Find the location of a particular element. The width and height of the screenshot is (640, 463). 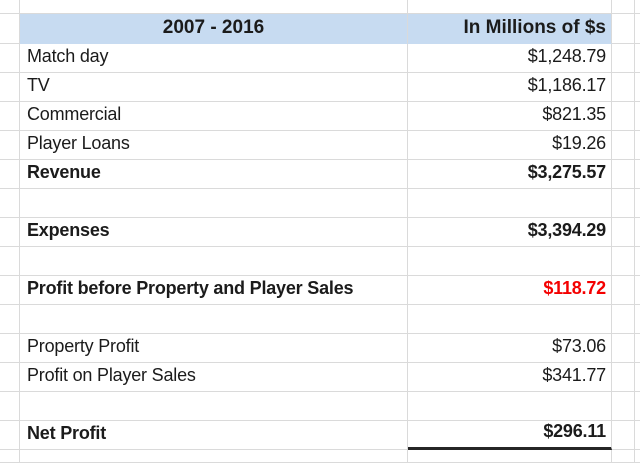

row-player-sales-profit-value: $341.77 is located at coordinates (510, 377).